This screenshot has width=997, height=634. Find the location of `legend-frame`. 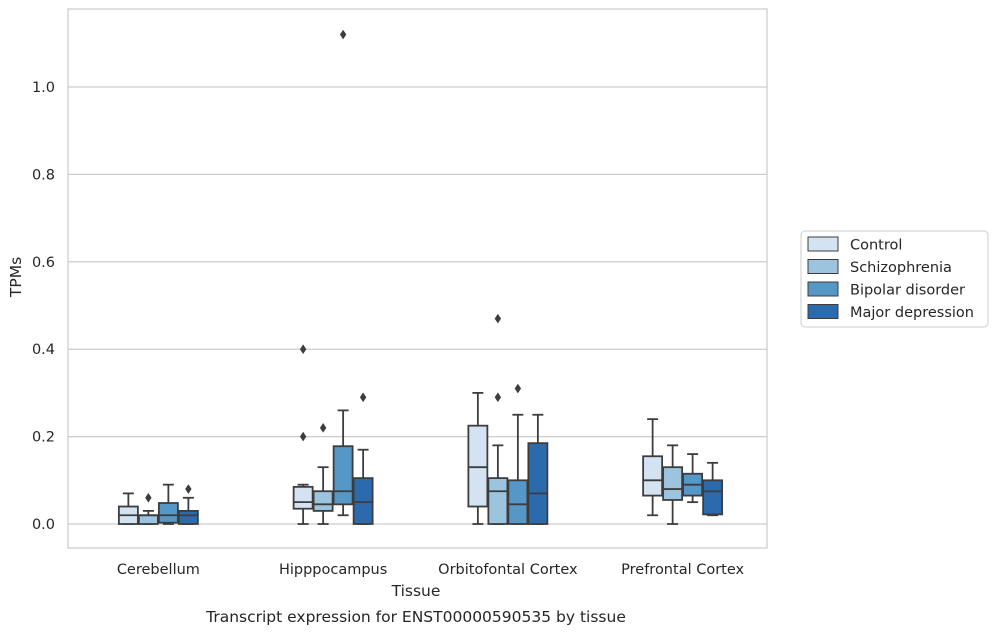

legend-frame is located at coordinates (894, 279).